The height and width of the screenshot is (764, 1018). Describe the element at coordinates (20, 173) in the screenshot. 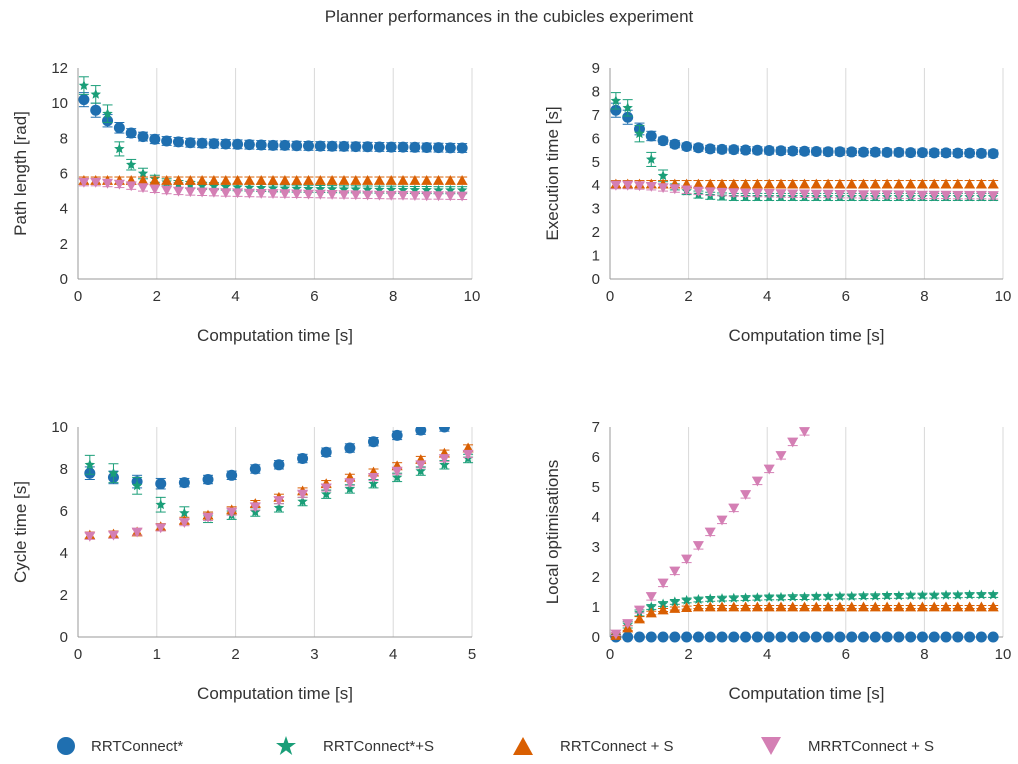

I see `y-axis-label: Path length [rad]` at that location.